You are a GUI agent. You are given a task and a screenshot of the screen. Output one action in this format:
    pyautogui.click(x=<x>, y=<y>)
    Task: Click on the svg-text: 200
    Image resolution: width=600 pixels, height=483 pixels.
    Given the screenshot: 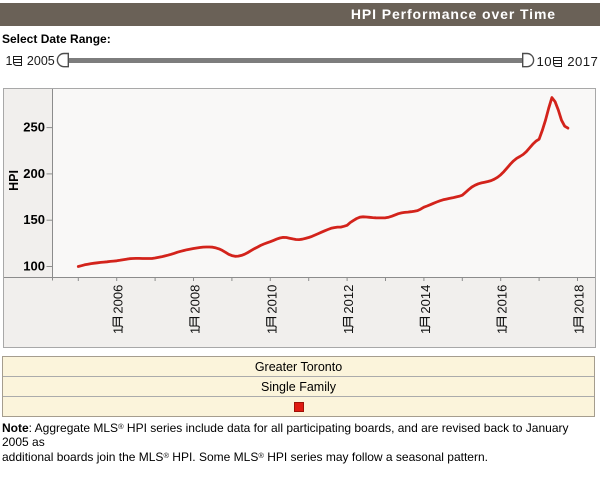 What is the action you would take?
    pyautogui.click(x=34, y=173)
    